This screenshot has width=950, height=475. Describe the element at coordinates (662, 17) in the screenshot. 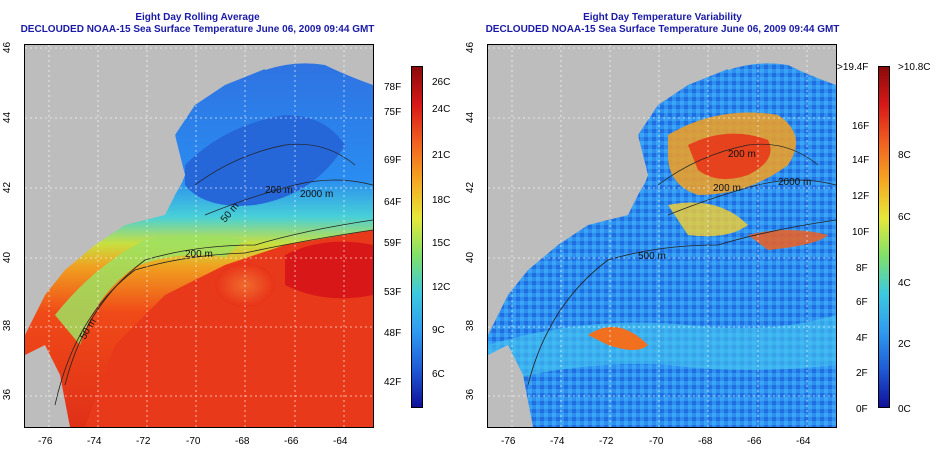

I see `right-title: Eight Day Temperature Variability` at that location.